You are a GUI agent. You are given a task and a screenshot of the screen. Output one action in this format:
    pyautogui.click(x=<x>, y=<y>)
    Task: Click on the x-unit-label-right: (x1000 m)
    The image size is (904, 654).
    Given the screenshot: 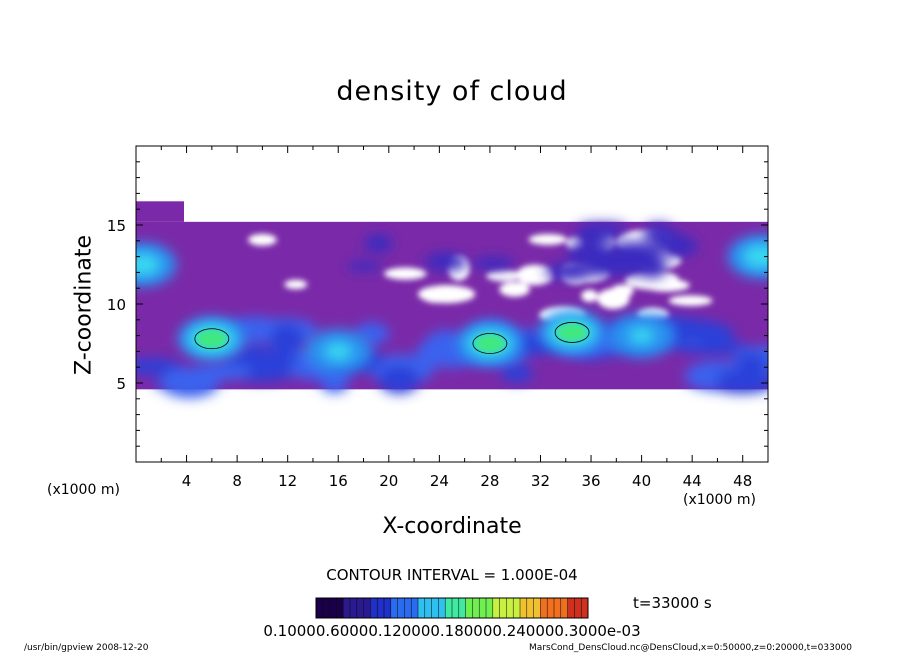 What is the action you would take?
    pyautogui.click(x=719, y=500)
    